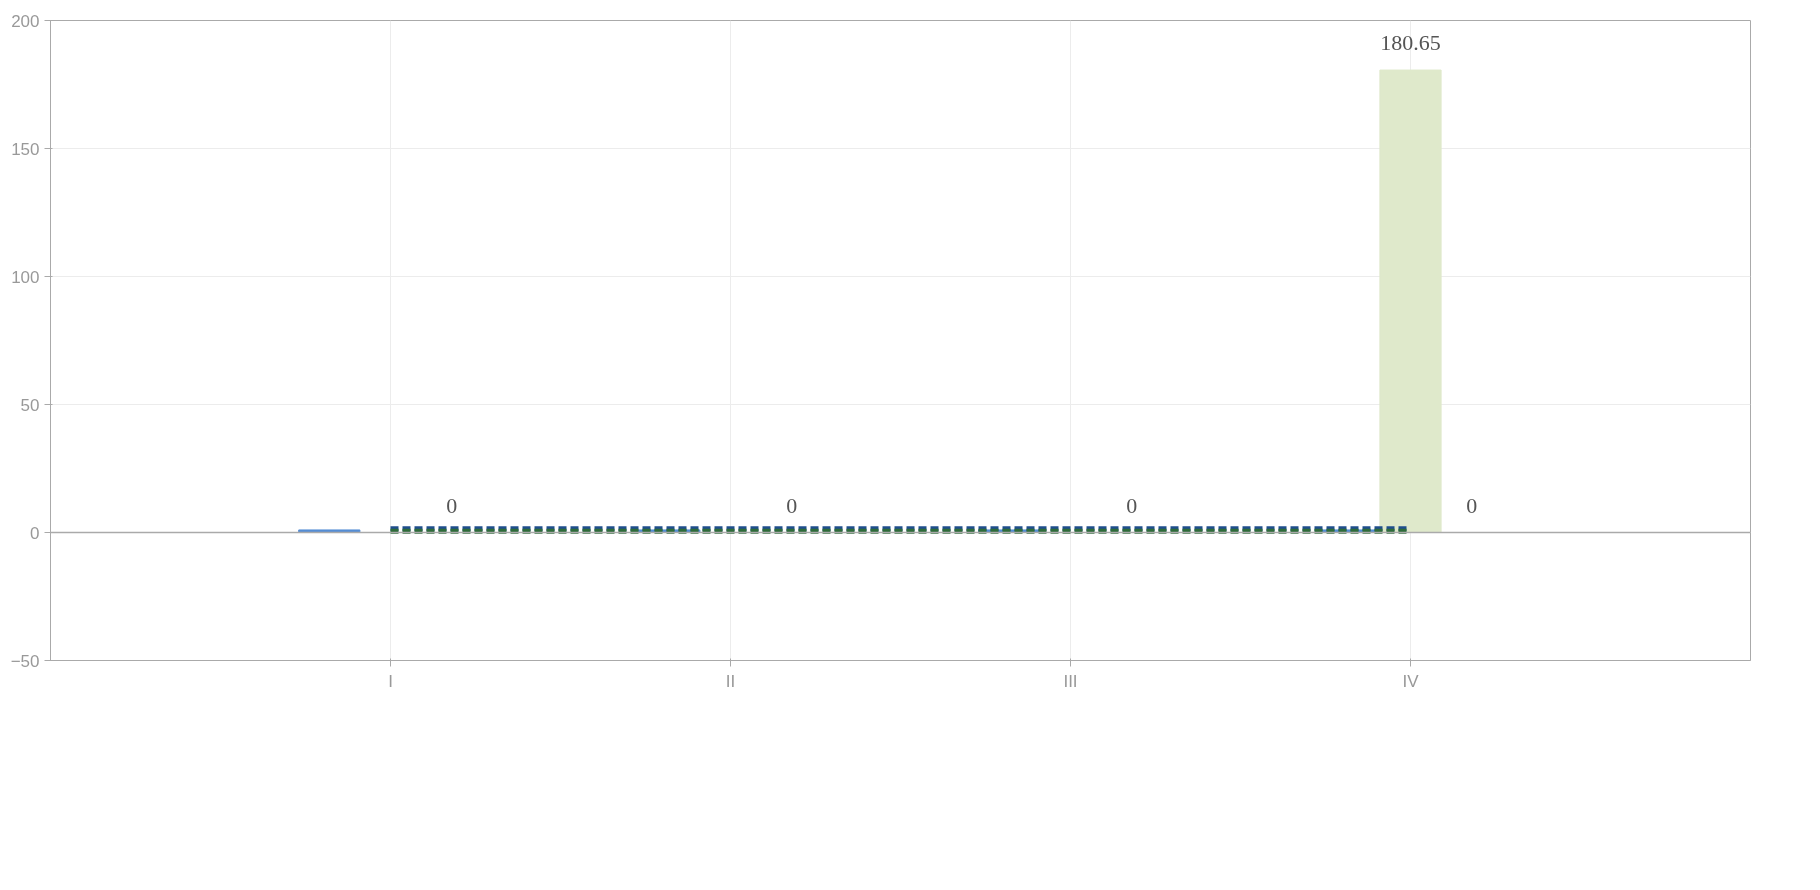 The image size is (1820, 890). Describe the element at coordinates (730, 681) in the screenshot. I see `x-tick-label: II` at that location.